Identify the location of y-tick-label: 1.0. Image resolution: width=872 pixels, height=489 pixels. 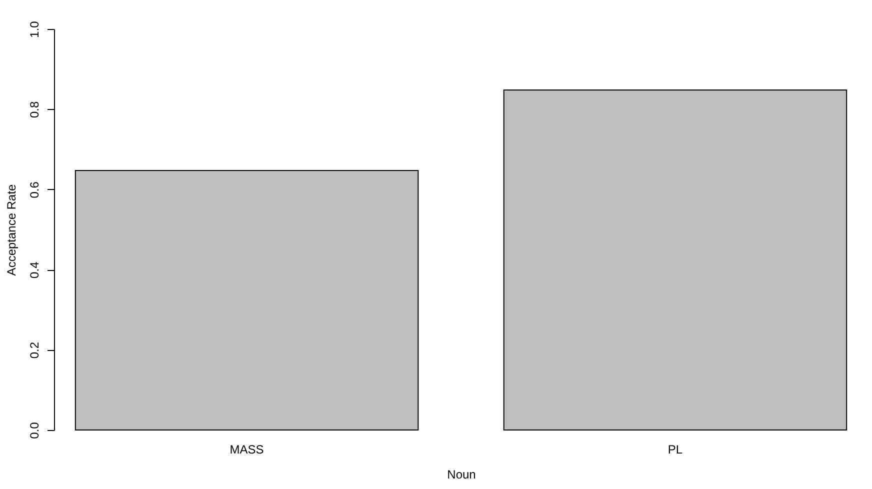
(35, 29).